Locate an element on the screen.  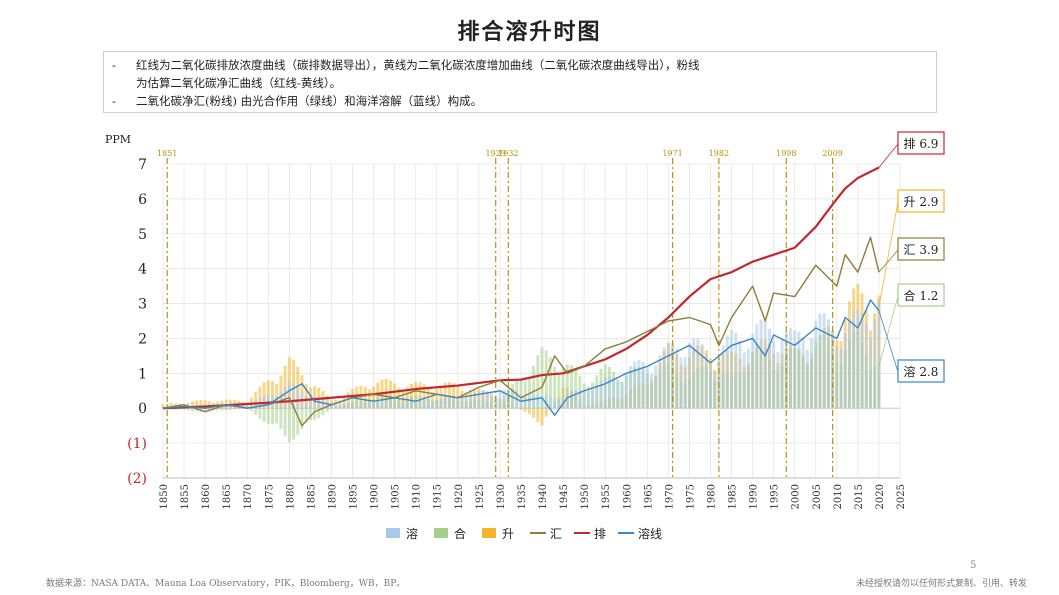
x-tick-label: 1850 is located at coordinates (164, 496).